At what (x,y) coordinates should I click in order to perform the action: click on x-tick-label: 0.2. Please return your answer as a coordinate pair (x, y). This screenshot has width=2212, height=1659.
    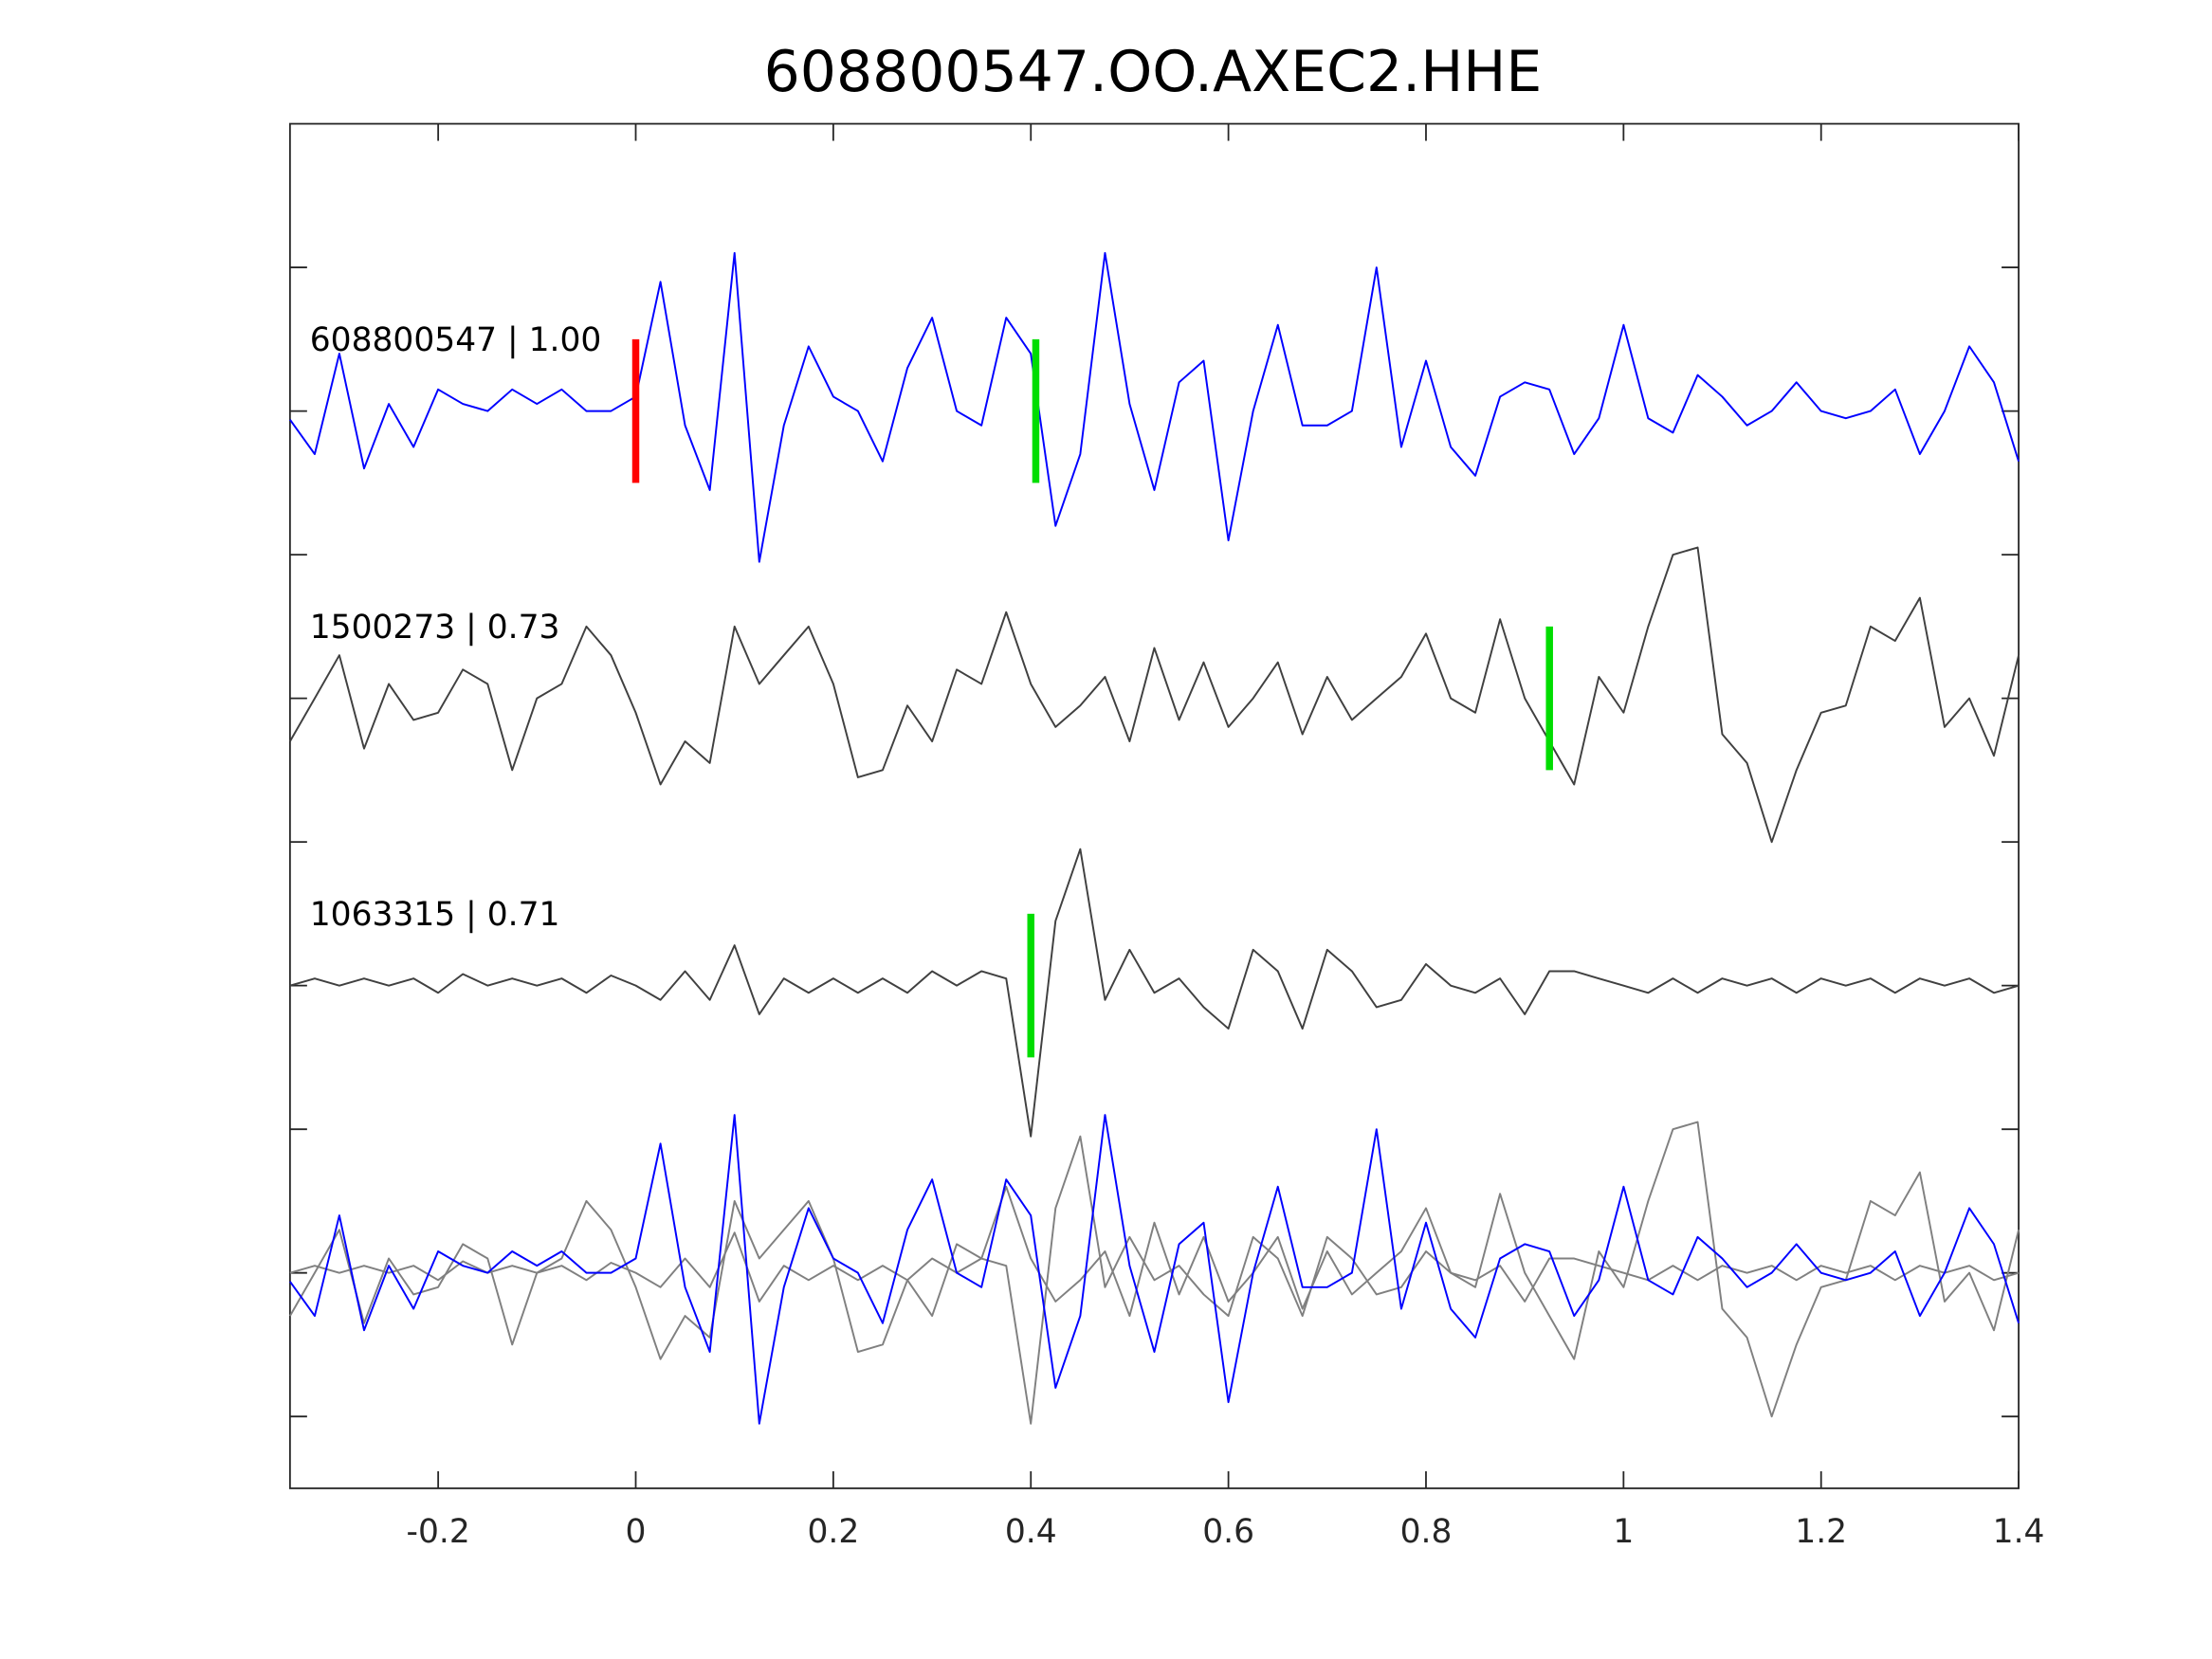
    Looking at the image, I should click on (833, 1532).